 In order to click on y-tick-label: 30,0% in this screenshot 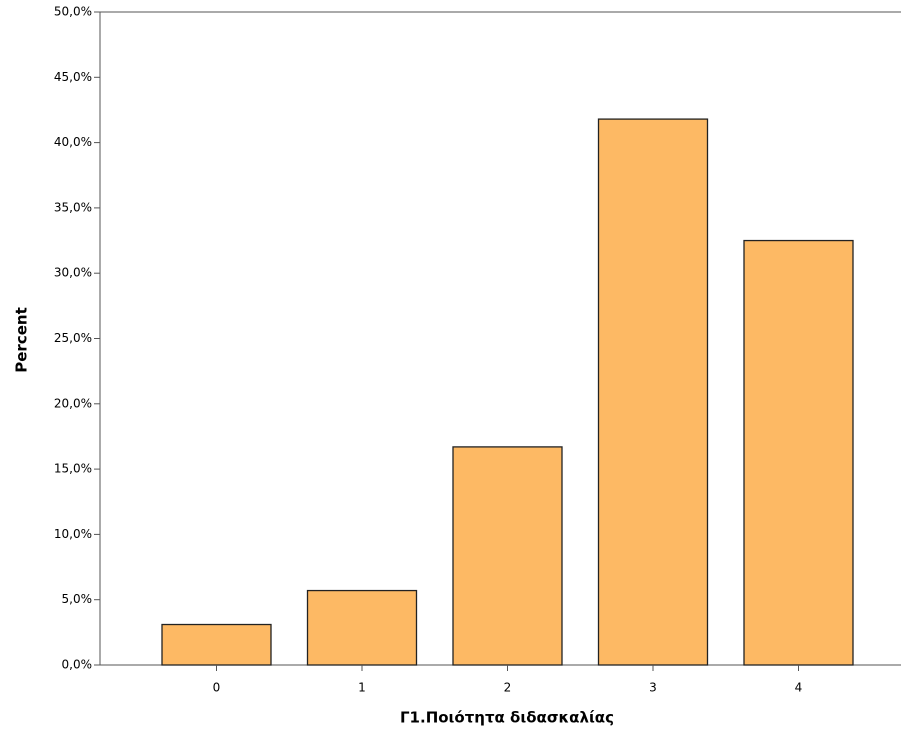, I will do `click(73, 273)`.